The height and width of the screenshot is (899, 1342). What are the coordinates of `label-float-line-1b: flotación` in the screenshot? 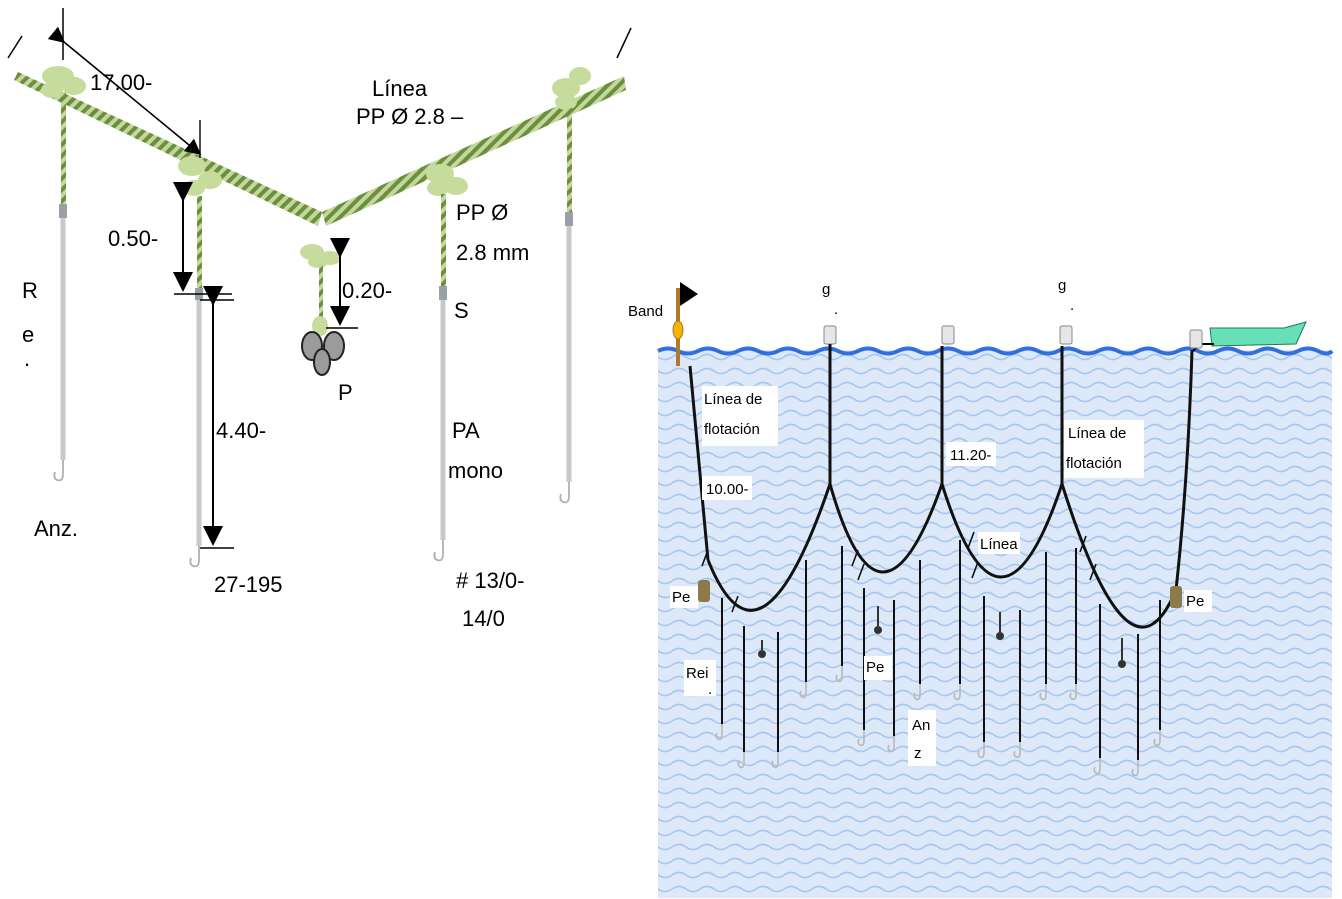 It's located at (732, 429).